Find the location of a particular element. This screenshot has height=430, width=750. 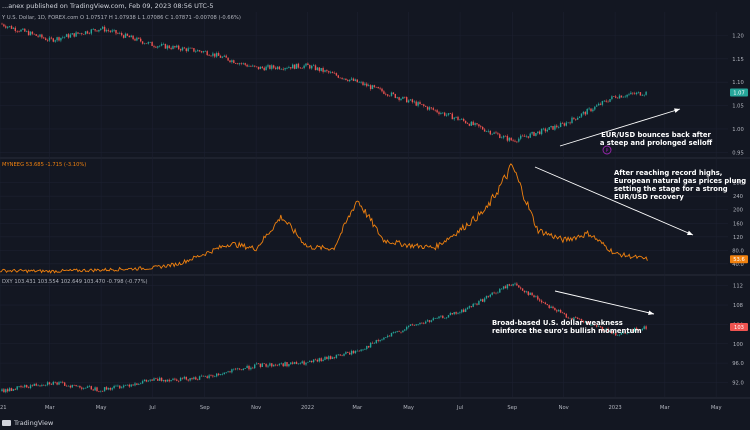

x-tick-label: Mar is located at coordinates (357, 408).